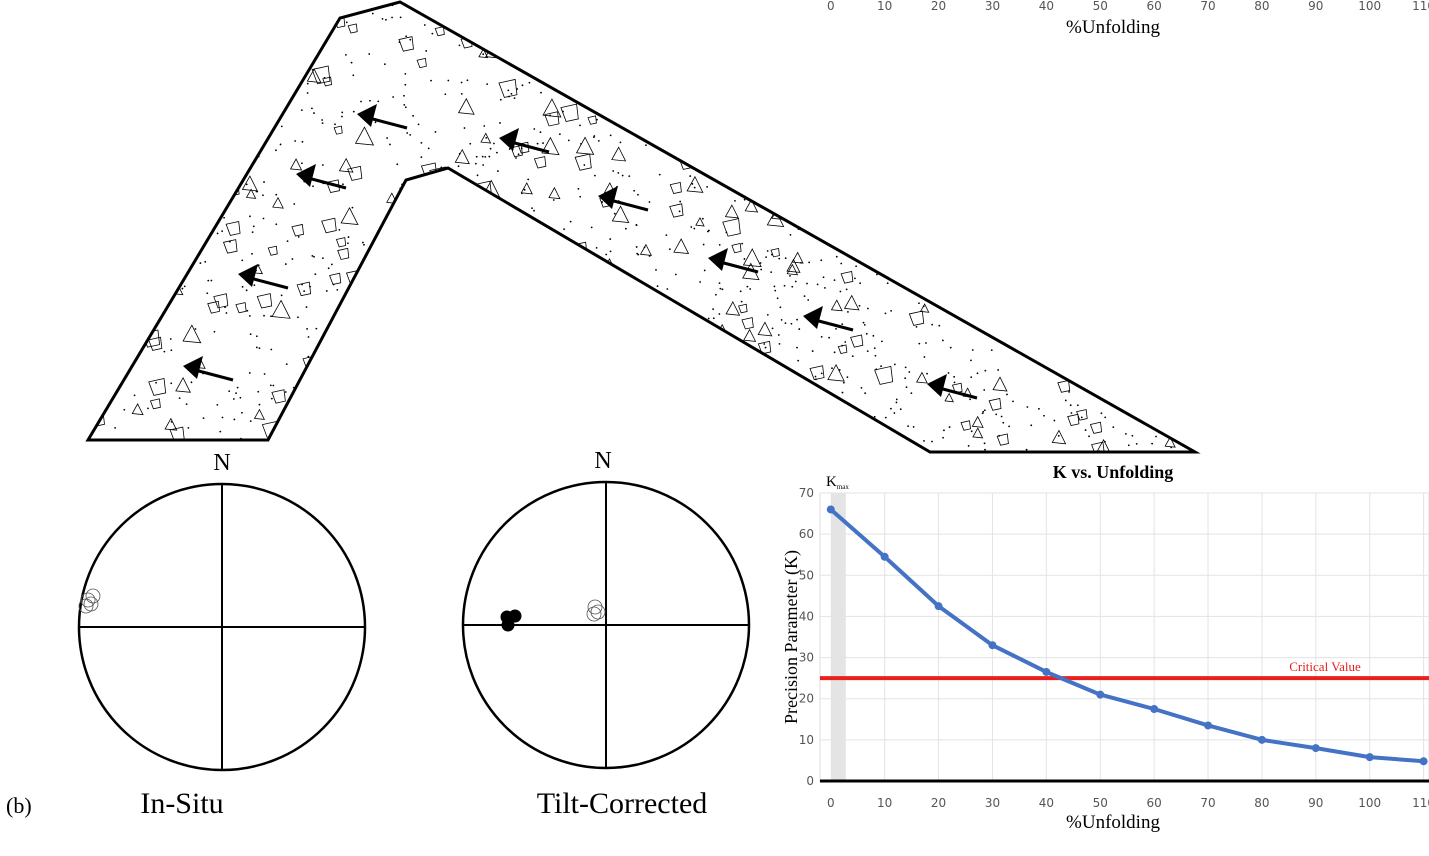 The image size is (1429, 856). I want to click on arrow-head, so click(367, 115).